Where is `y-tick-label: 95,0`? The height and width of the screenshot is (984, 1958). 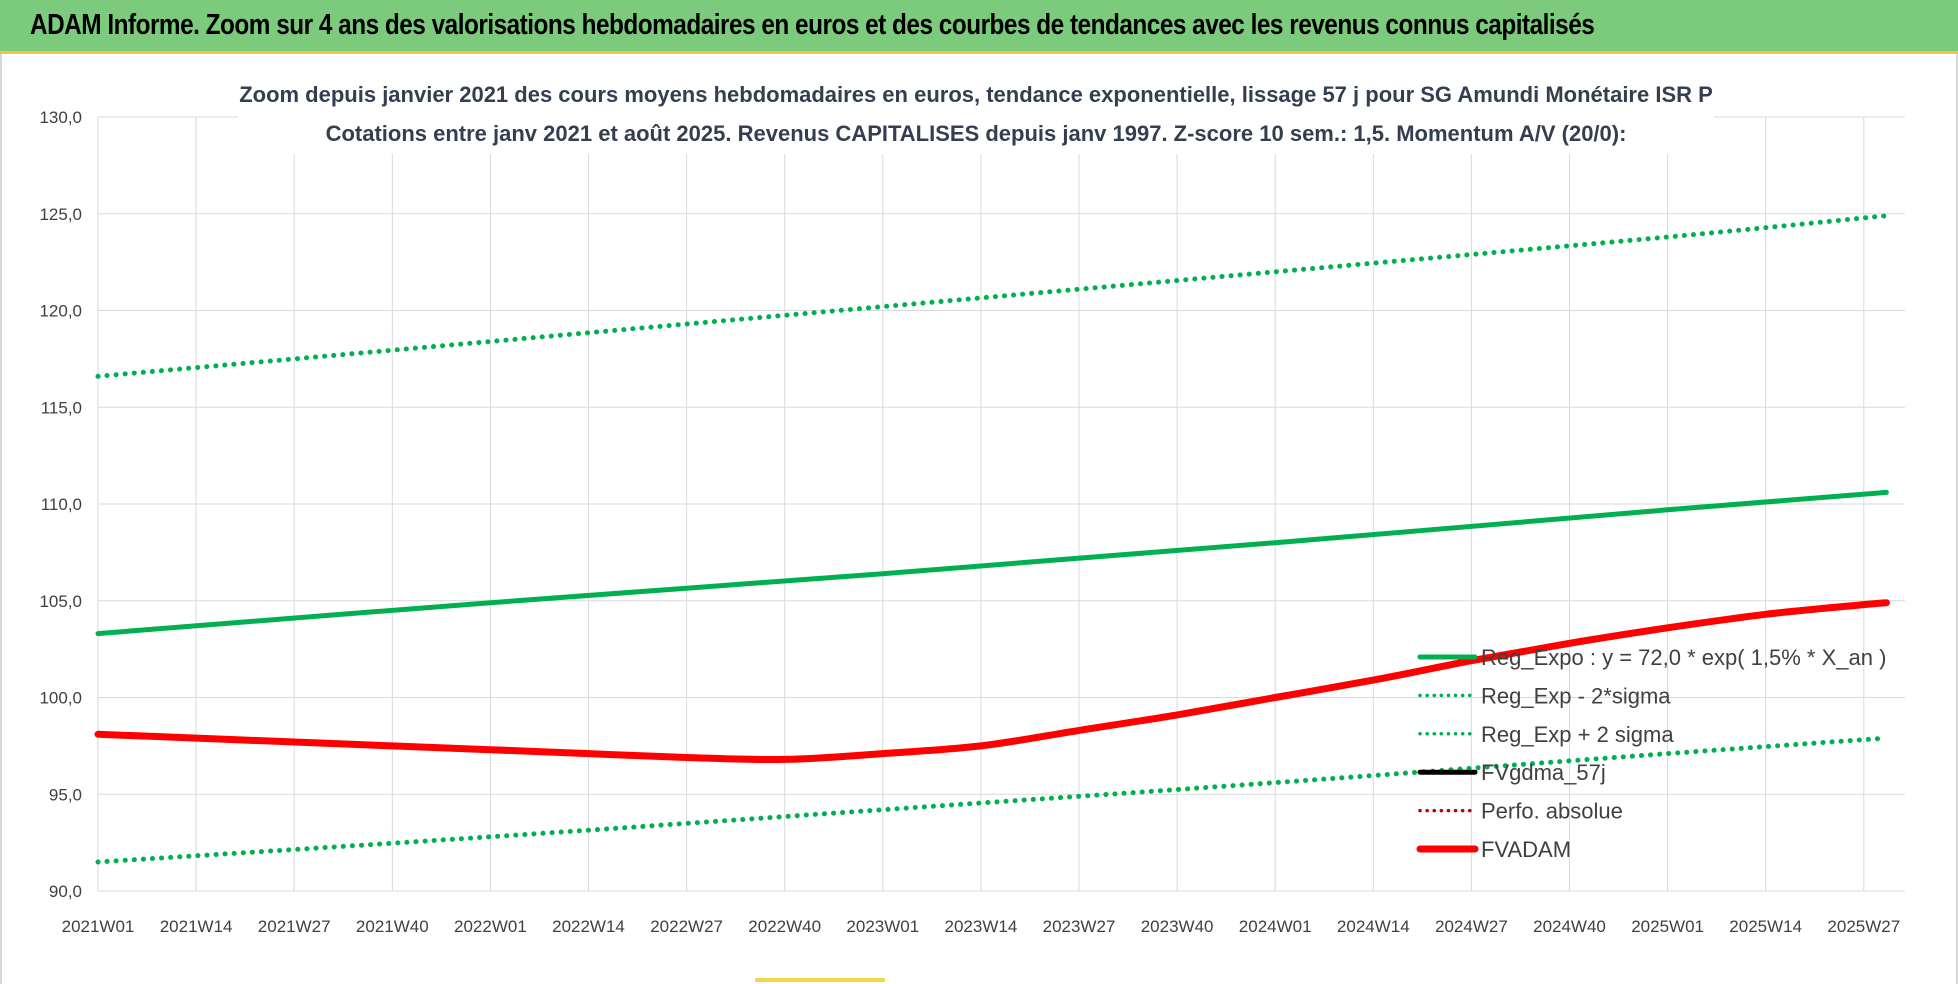 y-tick-label: 95,0 is located at coordinates (65, 794).